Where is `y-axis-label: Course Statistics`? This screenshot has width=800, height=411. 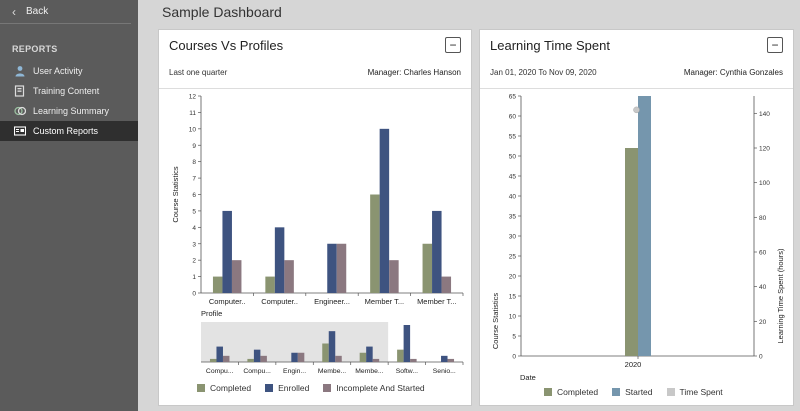 y-axis-label: Course Statistics is located at coordinates (495, 321).